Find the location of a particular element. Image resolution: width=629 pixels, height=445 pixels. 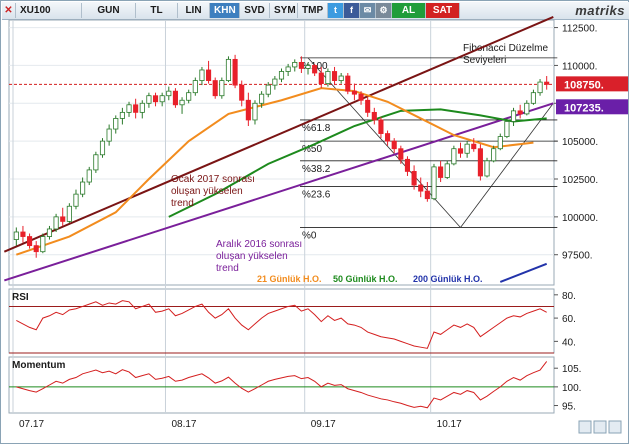

price-tick-label-3: 105000. is located at coordinates (580, 142).